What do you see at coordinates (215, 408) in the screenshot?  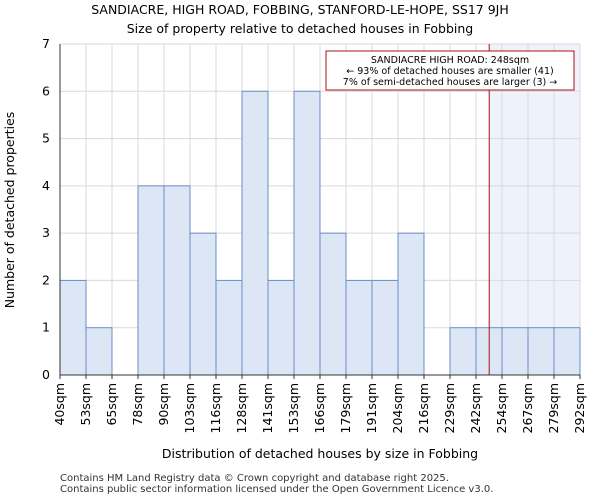 I see `x-tick-label: 116sqm` at bounding box center [215, 408].